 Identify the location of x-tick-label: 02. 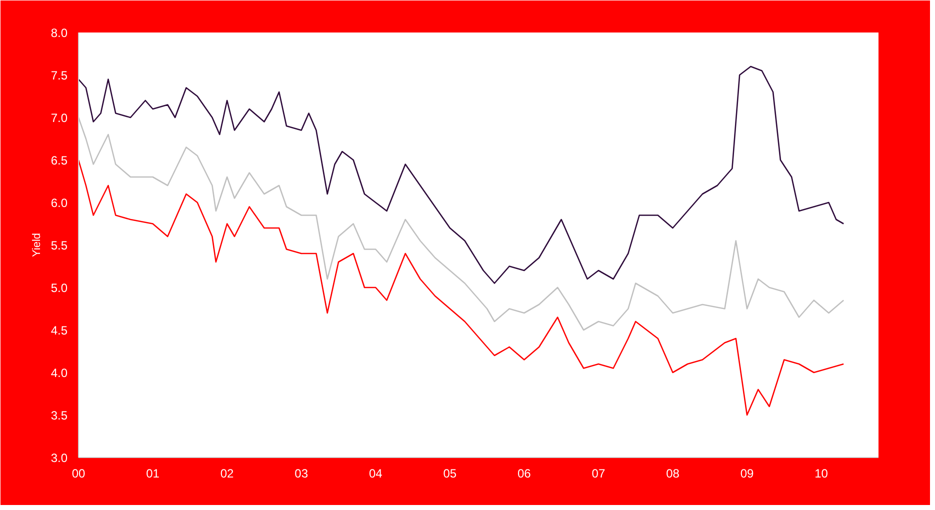
(227, 473).